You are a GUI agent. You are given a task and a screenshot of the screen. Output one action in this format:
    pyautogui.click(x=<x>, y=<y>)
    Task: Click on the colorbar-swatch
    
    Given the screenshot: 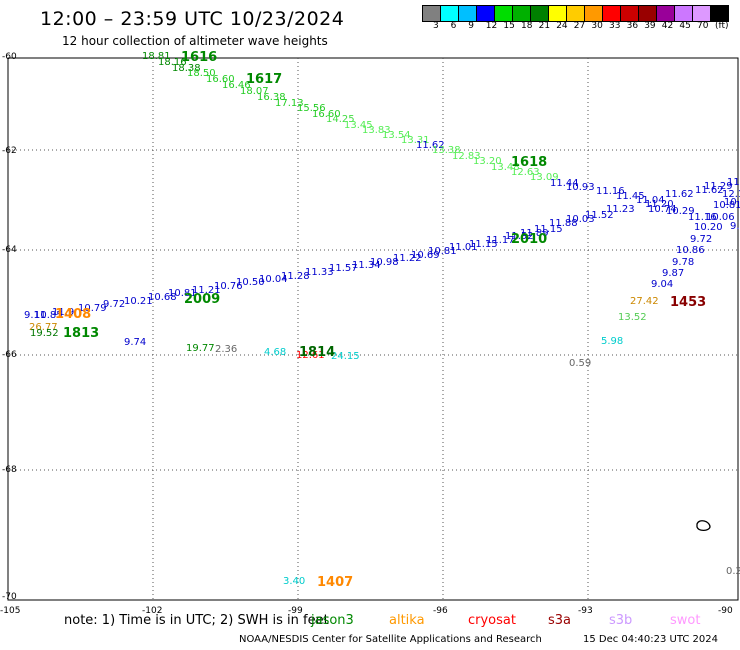 What is the action you would take?
    pyautogui.click(x=719, y=13)
    